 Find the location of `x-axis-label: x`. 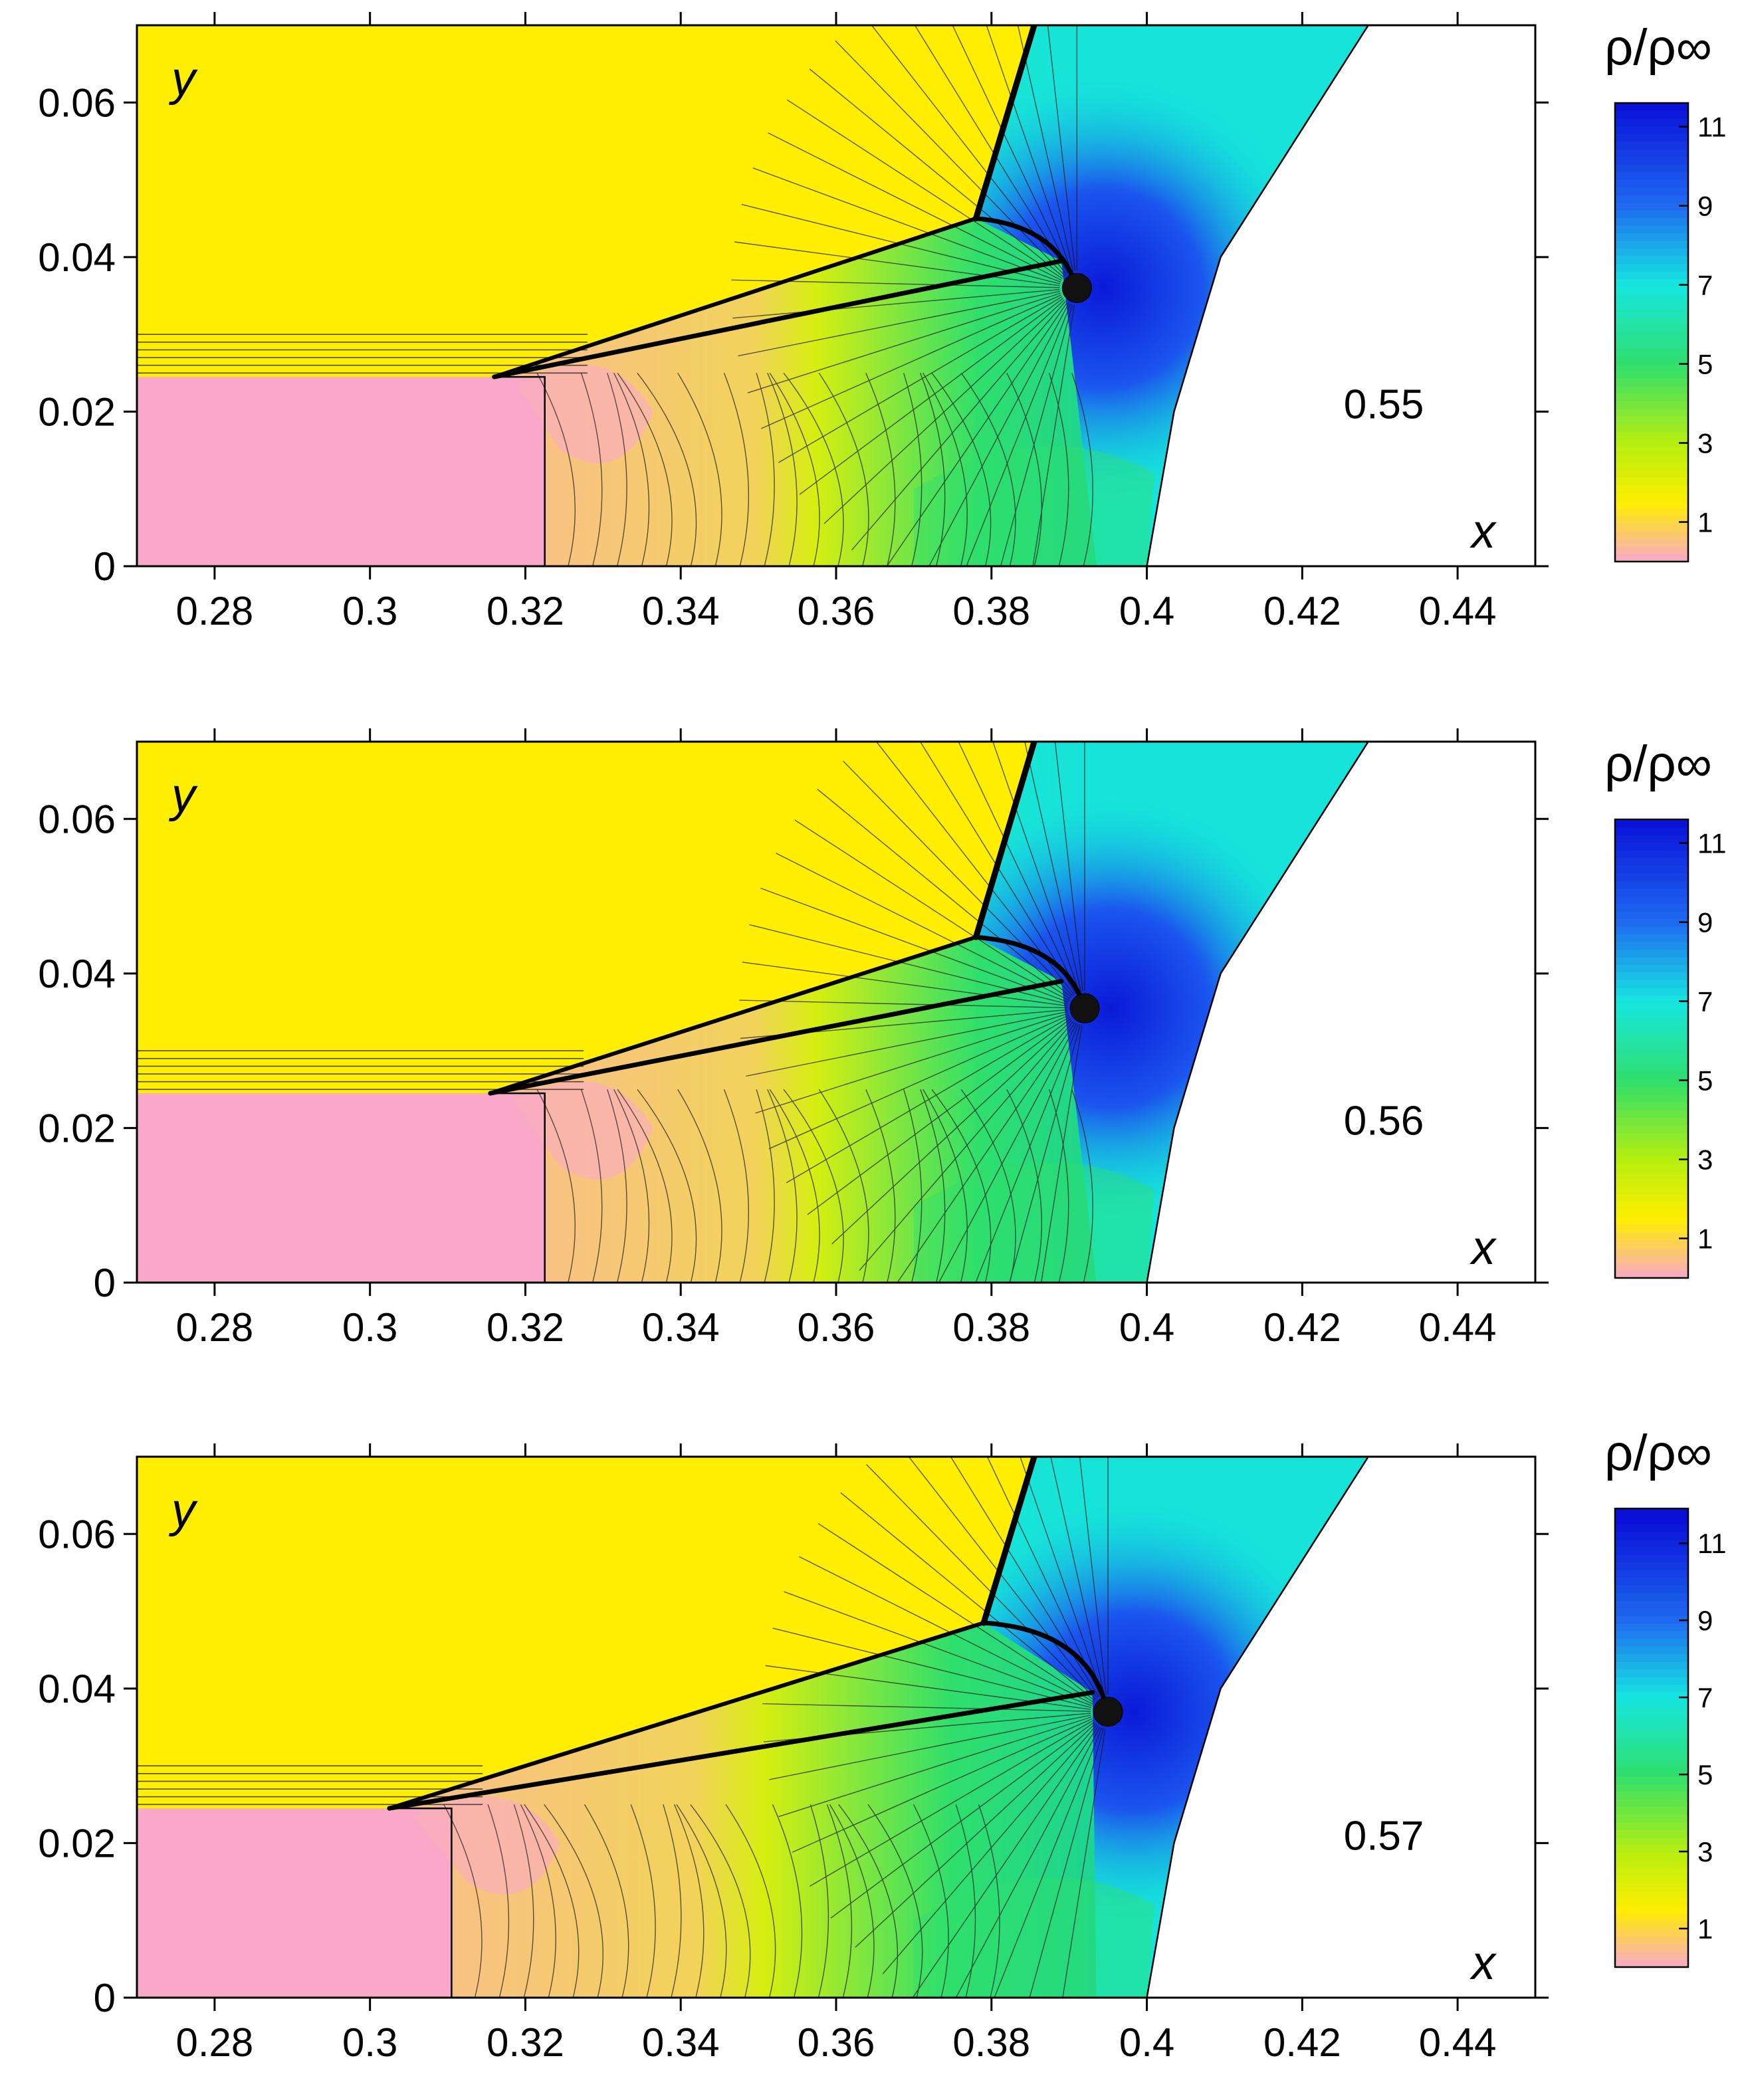

x-axis-label: x is located at coordinates (1483, 1963).